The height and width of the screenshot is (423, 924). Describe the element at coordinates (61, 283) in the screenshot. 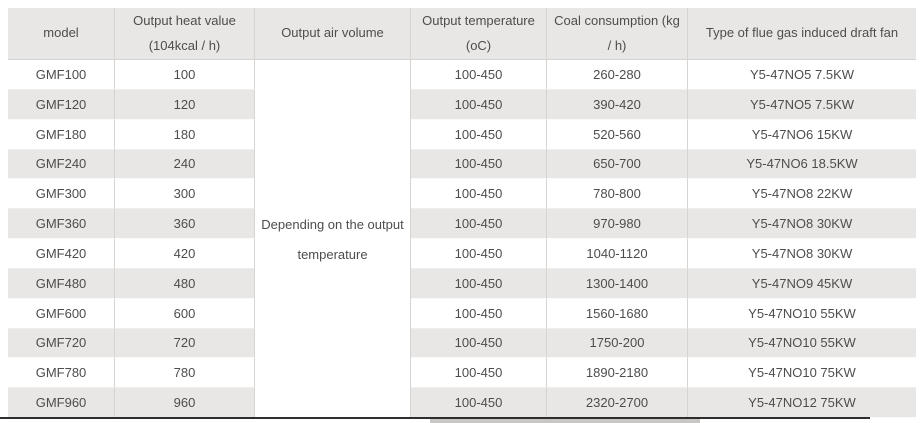

I see `cell-model: GMF480` at that location.